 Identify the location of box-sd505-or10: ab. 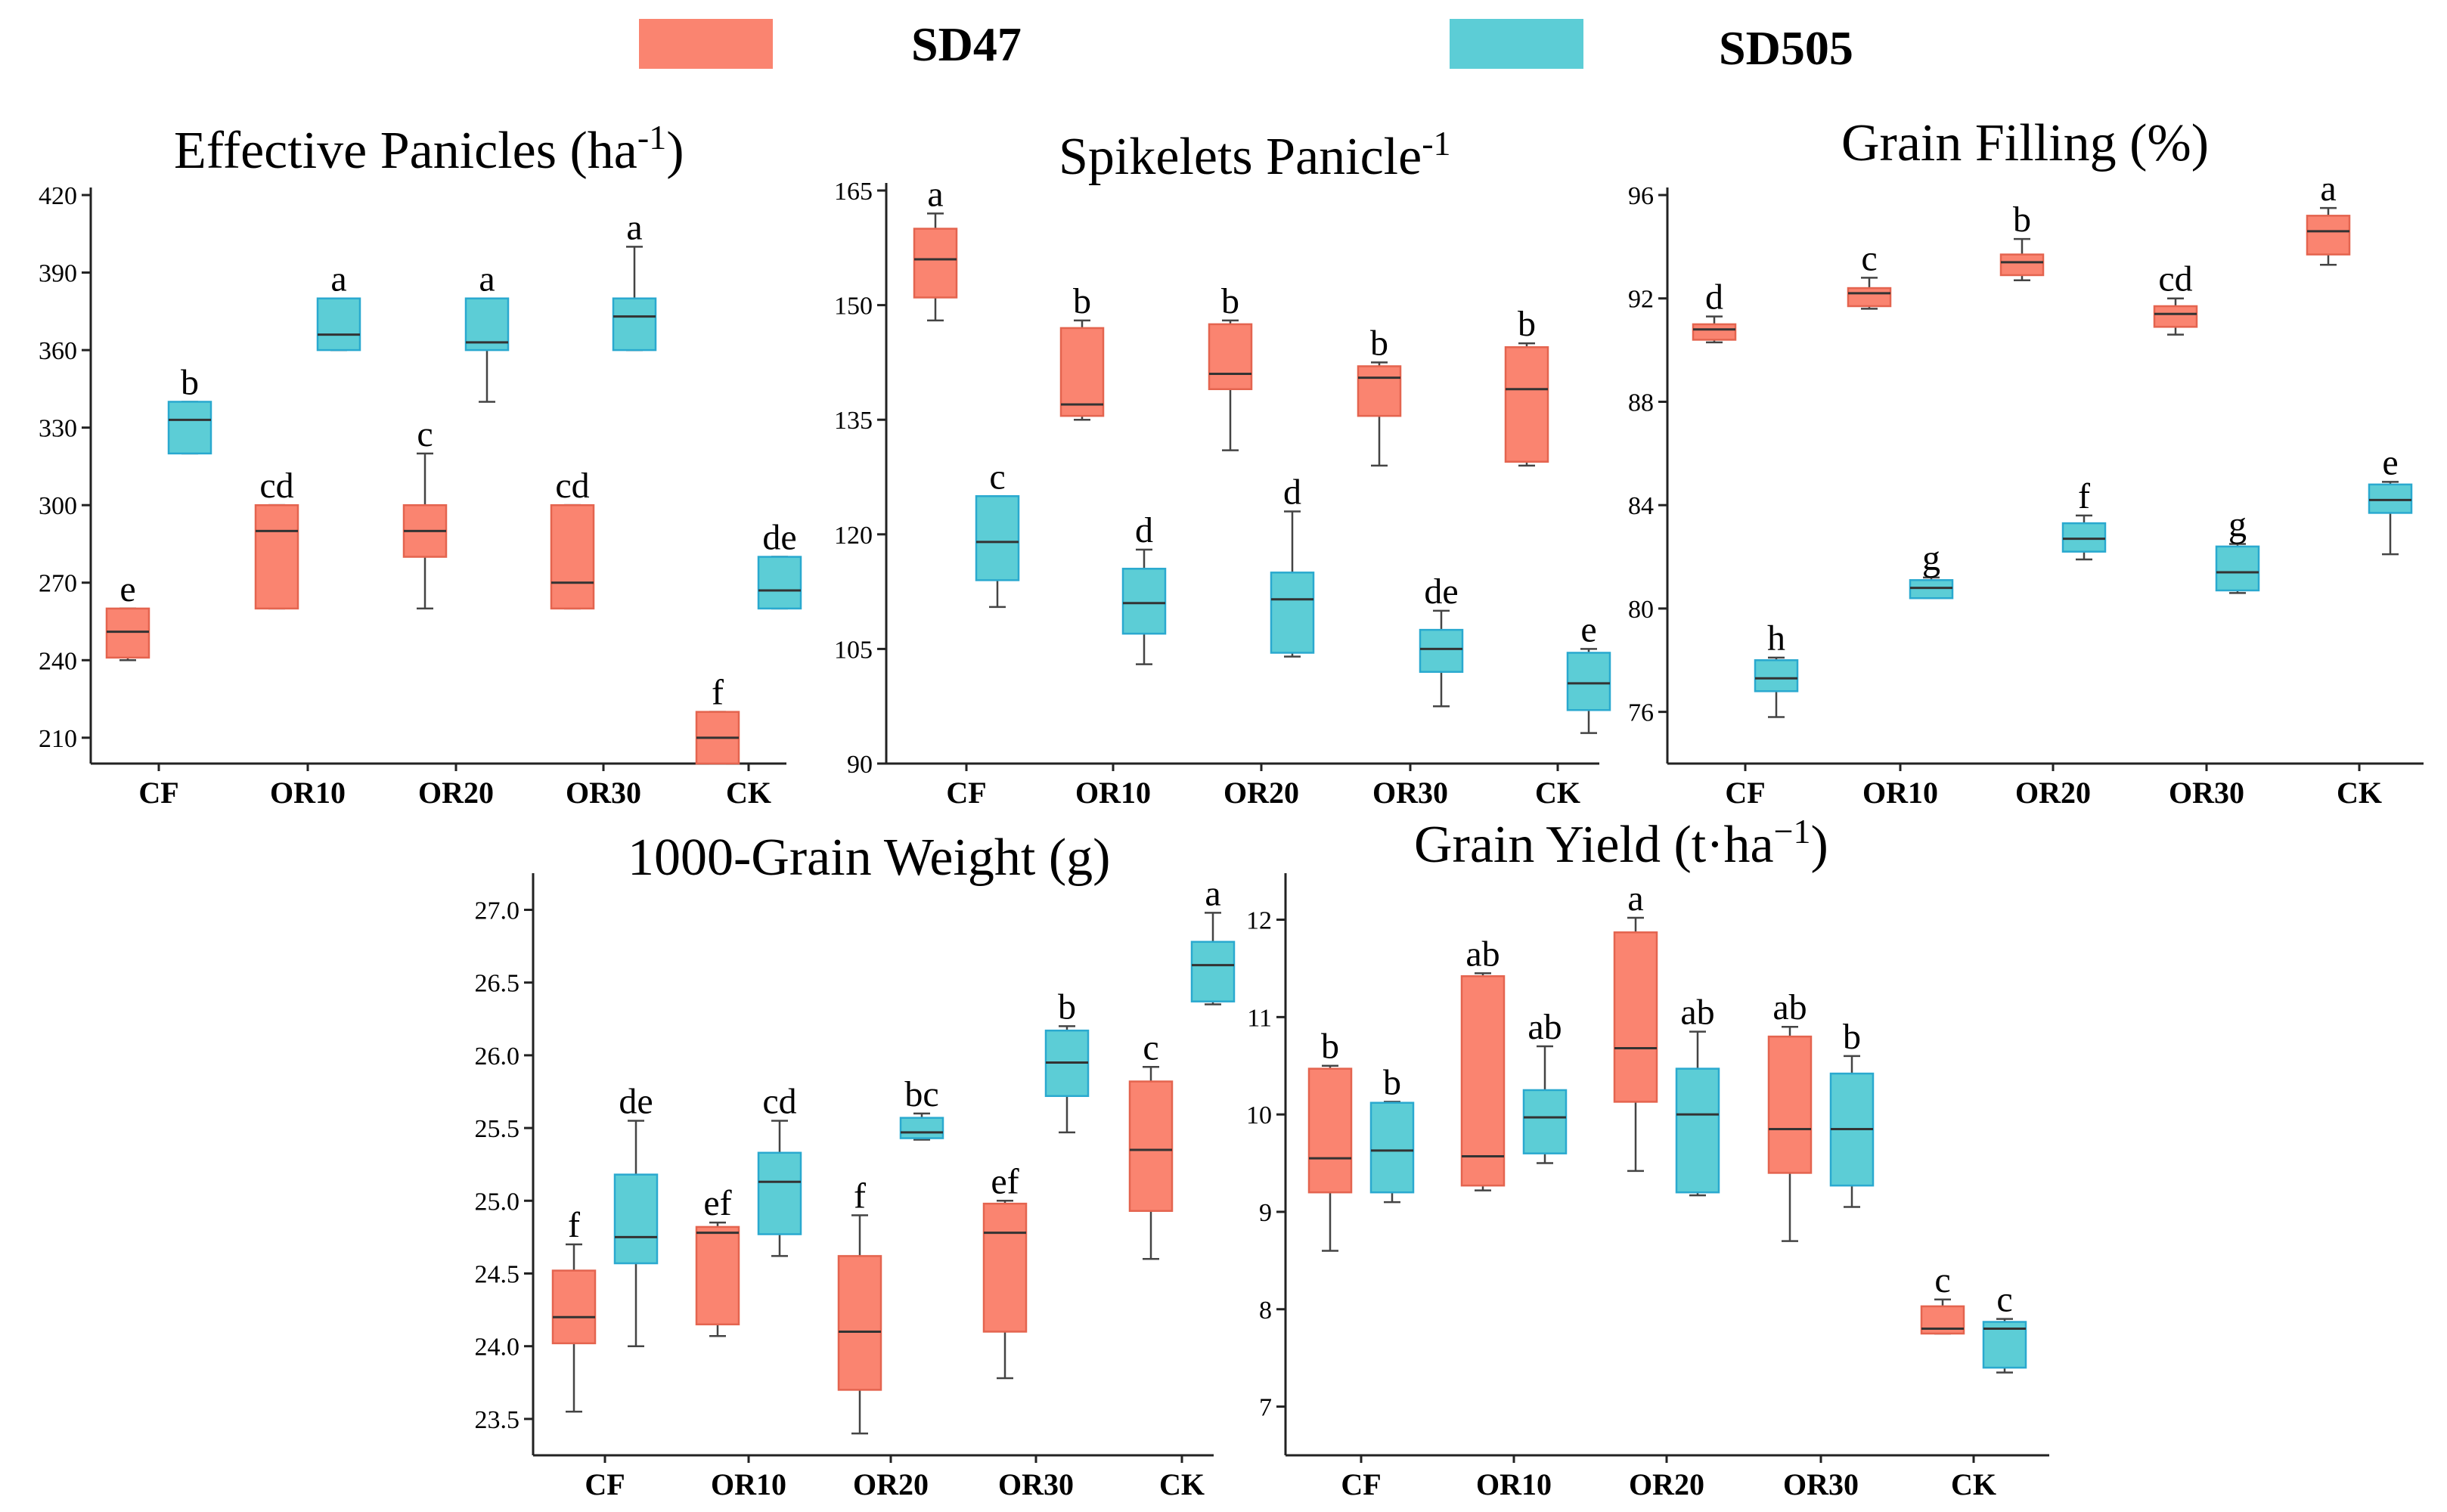
(1545, 1085).